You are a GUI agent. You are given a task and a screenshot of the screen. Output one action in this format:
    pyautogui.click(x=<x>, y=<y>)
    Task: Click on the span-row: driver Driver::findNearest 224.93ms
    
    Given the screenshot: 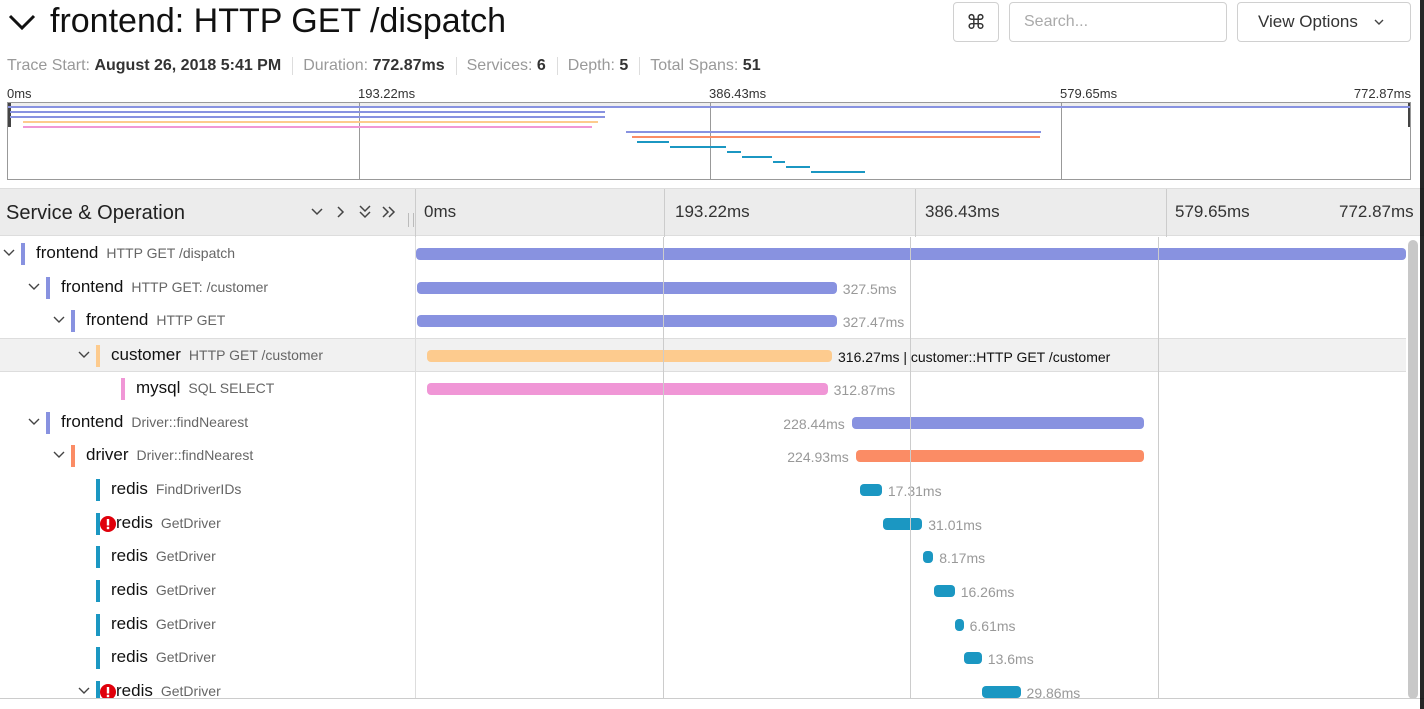 What is the action you would take?
    pyautogui.click(x=703, y=456)
    